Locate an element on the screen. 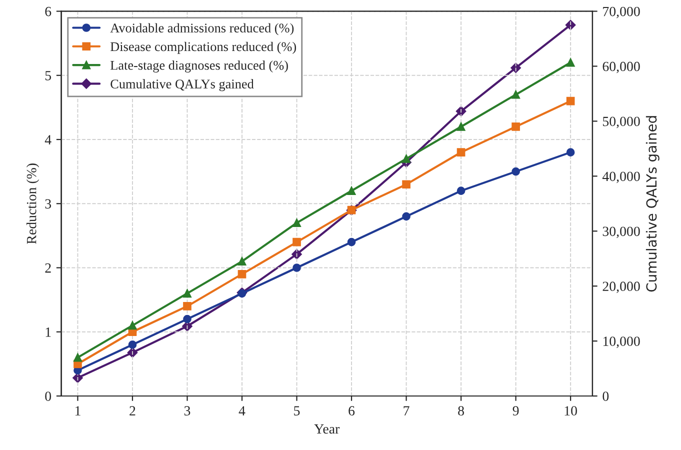  legend-label: Cumulative QALYs gained is located at coordinates (182, 85).